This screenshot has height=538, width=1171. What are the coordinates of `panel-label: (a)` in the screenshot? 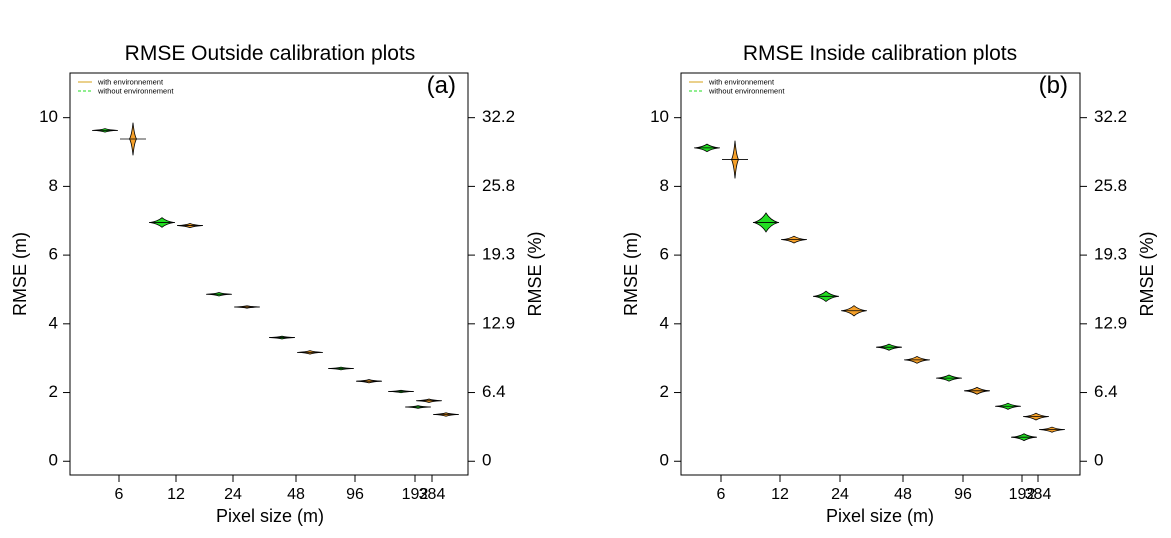 It's located at (441, 85).